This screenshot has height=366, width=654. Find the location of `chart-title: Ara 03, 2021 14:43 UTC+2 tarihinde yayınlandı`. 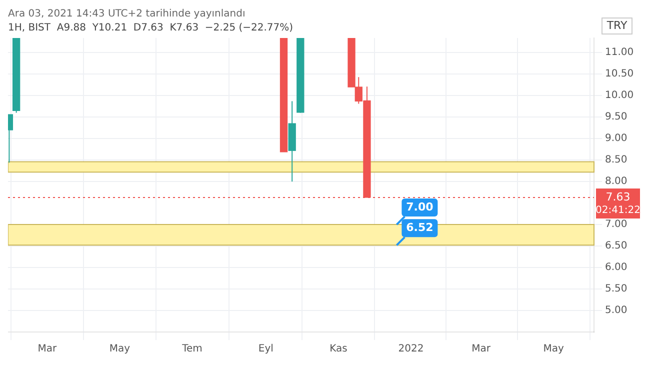

chart-title: Ara 03, 2021 14:43 UTC+2 tarihinde yayınlandı is located at coordinates (127, 14).